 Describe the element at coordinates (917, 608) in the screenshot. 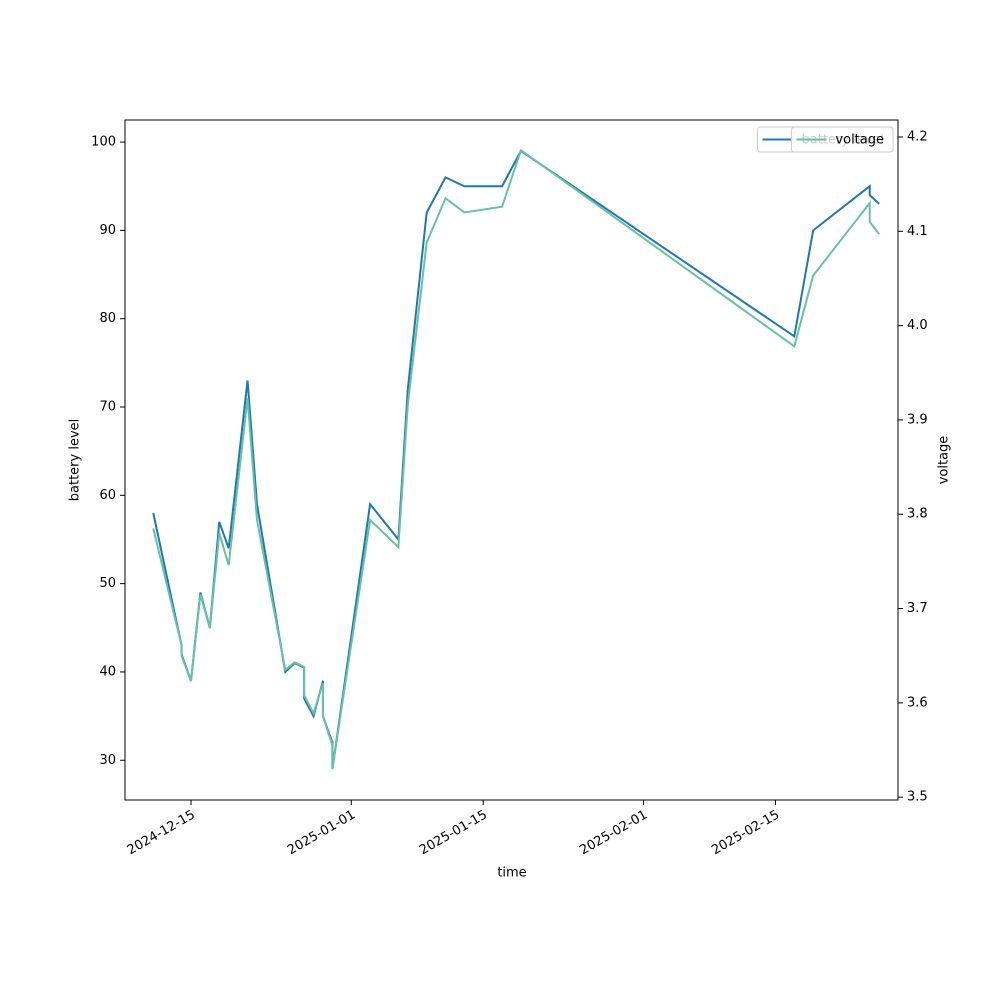

I see `y2-tick-label: 3.7` at that location.